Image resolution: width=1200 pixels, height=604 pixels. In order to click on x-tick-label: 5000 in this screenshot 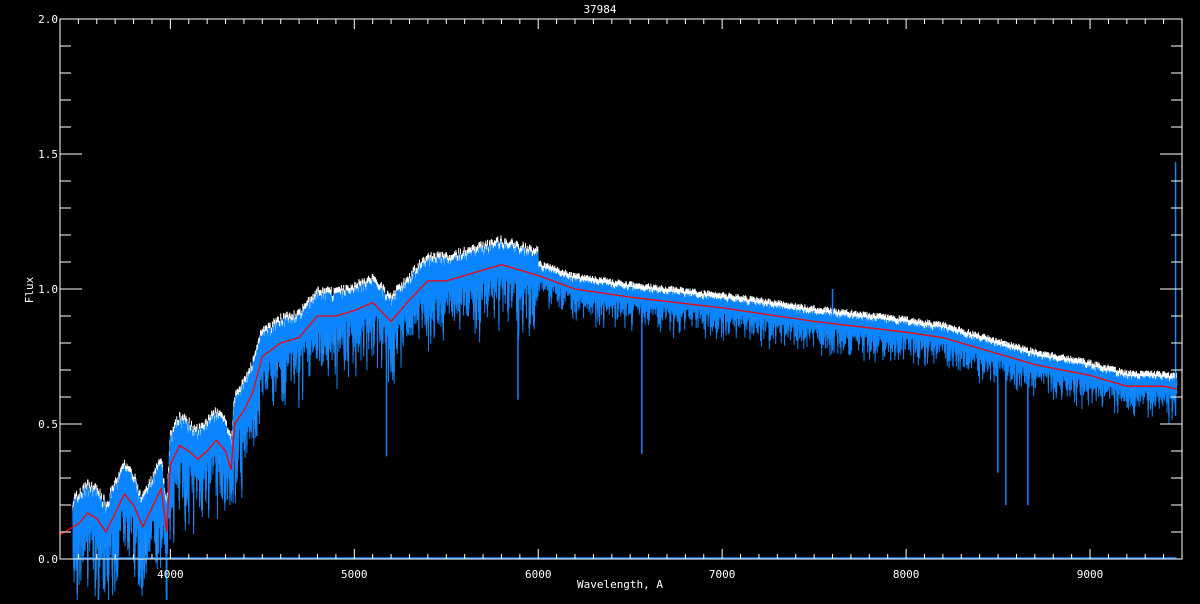, I will do `click(354, 574)`.